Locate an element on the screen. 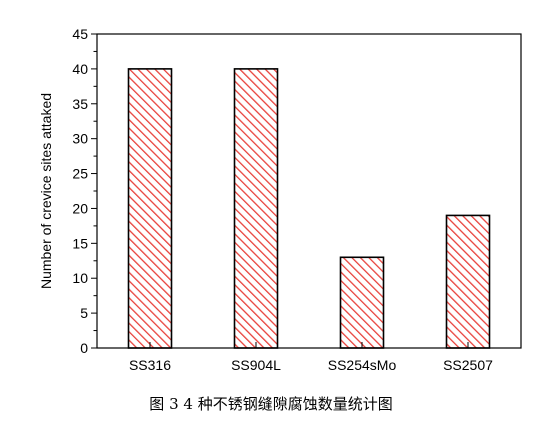  y-tick-label: 10 is located at coordinates (80, 278).